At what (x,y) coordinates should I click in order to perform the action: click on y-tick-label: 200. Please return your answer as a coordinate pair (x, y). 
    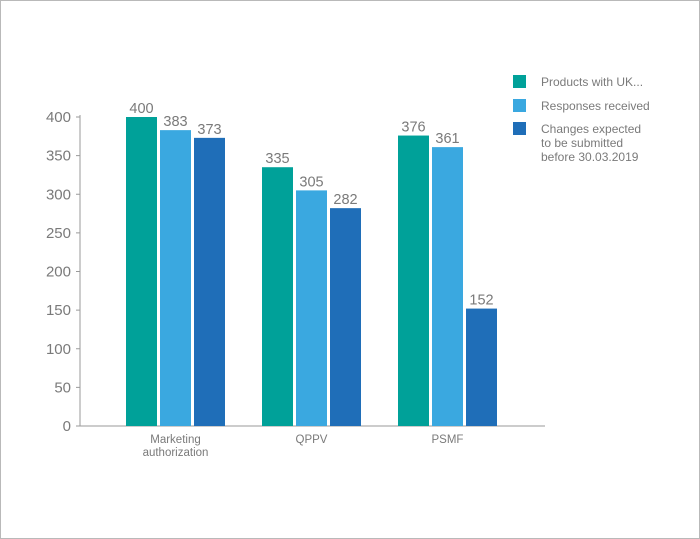
    Looking at the image, I should click on (58, 272).